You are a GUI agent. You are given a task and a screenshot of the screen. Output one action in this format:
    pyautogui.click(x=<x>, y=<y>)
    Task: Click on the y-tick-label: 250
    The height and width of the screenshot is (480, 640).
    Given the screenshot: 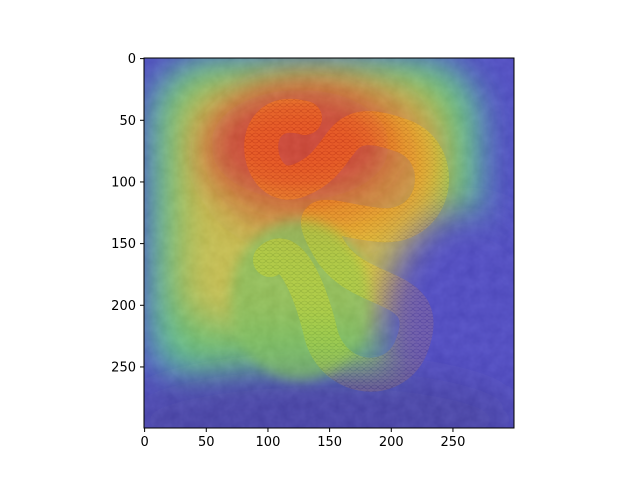 What is the action you would take?
    pyautogui.click(x=123, y=367)
    